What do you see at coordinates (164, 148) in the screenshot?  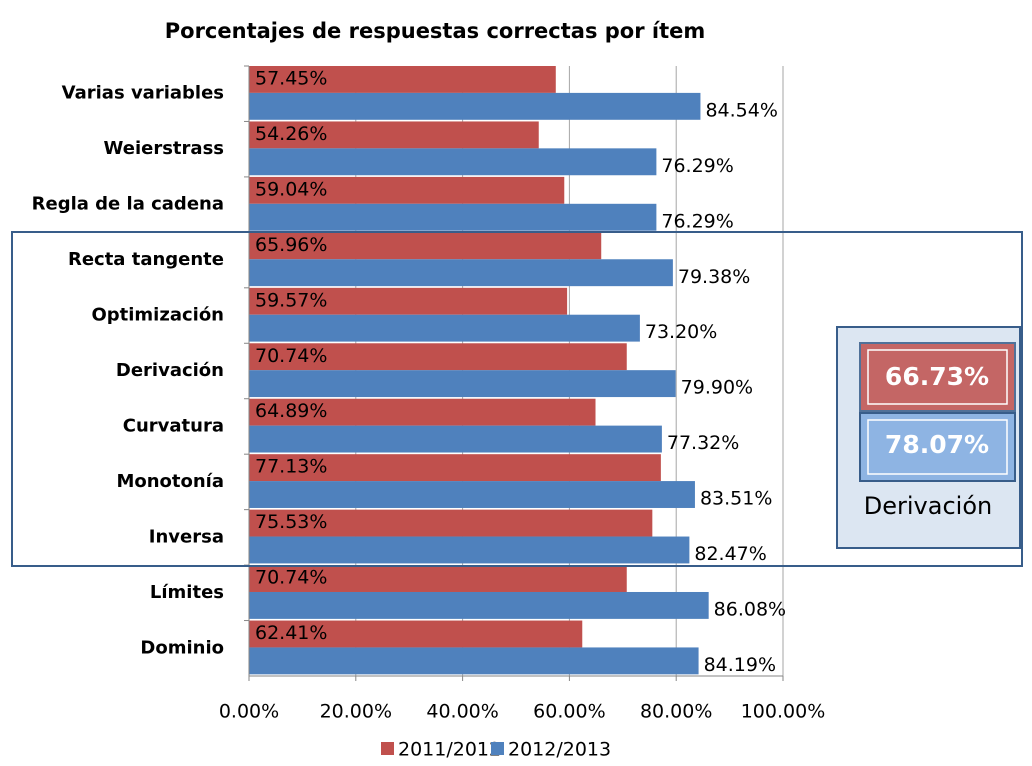 I see `y-tick-label: Weierstrass` at bounding box center [164, 148].